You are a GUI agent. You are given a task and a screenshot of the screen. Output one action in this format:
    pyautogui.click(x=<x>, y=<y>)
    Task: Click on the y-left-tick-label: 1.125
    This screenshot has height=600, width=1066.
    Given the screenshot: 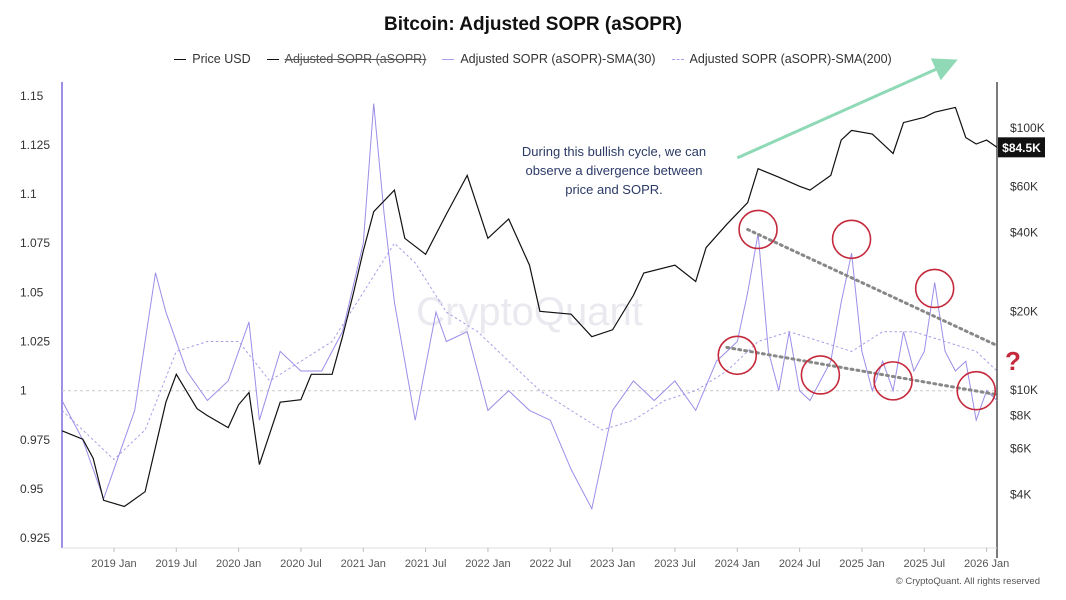 What is the action you would take?
    pyautogui.click(x=35, y=145)
    